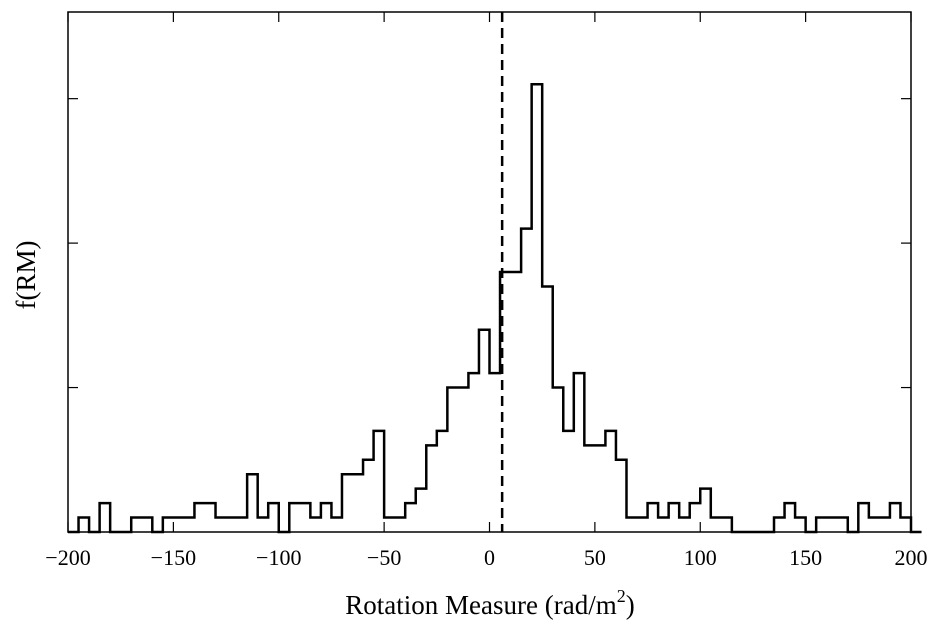 The height and width of the screenshot is (629, 942). I want to click on x-tick-label: 0, so click(489, 557).